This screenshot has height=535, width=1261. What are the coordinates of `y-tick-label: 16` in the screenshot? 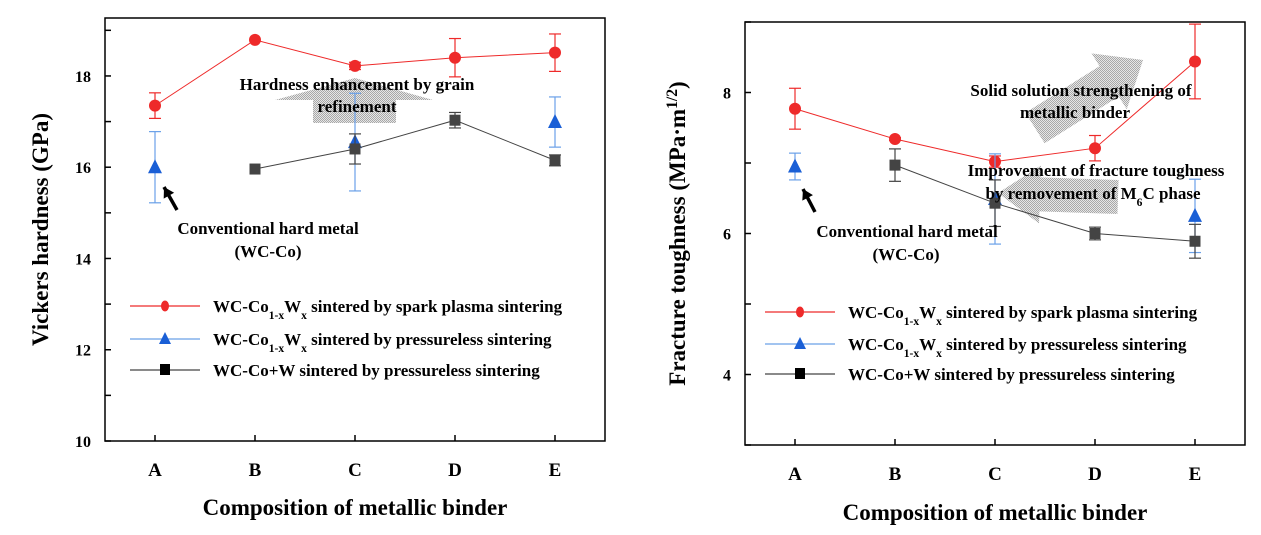 It's located at (83, 168).